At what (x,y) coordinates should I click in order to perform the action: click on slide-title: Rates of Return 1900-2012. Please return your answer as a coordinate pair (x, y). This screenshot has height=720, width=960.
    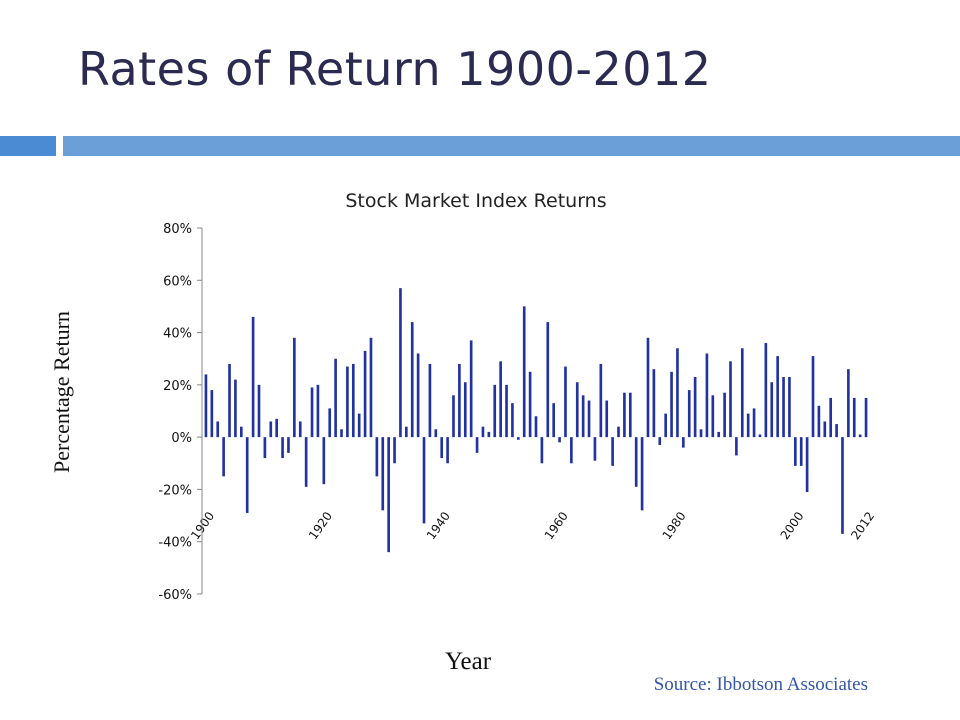
    Looking at the image, I should click on (395, 69).